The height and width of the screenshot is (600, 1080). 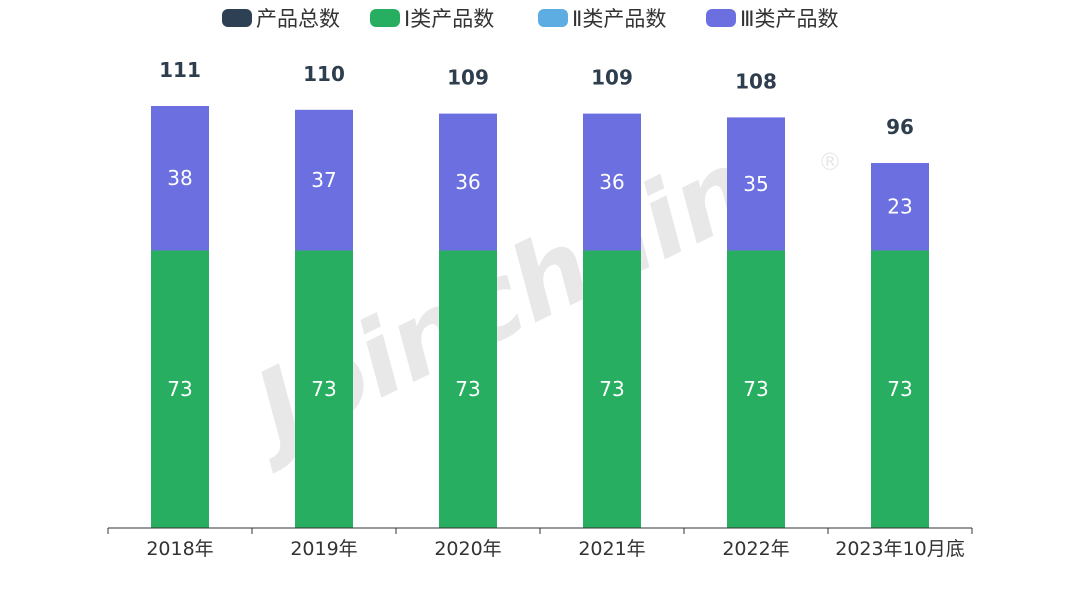 What do you see at coordinates (611, 549) in the screenshot?
I see `x-tick-label-4: 2021年` at bounding box center [611, 549].